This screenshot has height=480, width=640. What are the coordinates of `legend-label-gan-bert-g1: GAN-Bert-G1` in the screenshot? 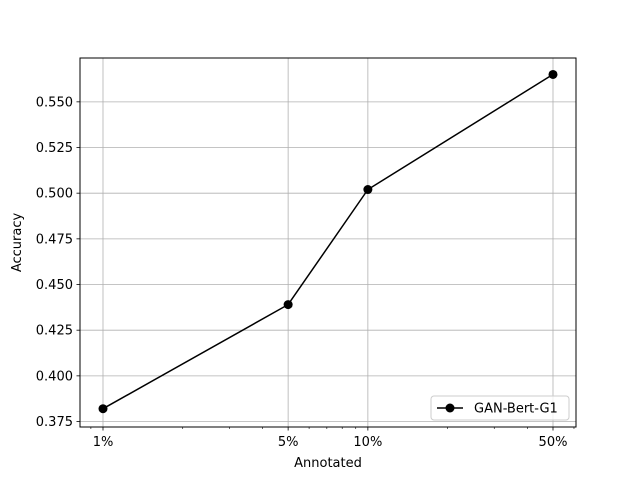 It's located at (516, 409).